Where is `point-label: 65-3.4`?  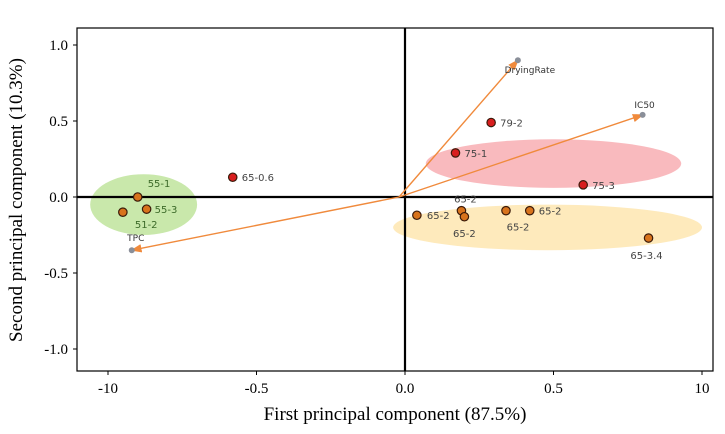 point-label: 65-3.4 is located at coordinates (646, 256).